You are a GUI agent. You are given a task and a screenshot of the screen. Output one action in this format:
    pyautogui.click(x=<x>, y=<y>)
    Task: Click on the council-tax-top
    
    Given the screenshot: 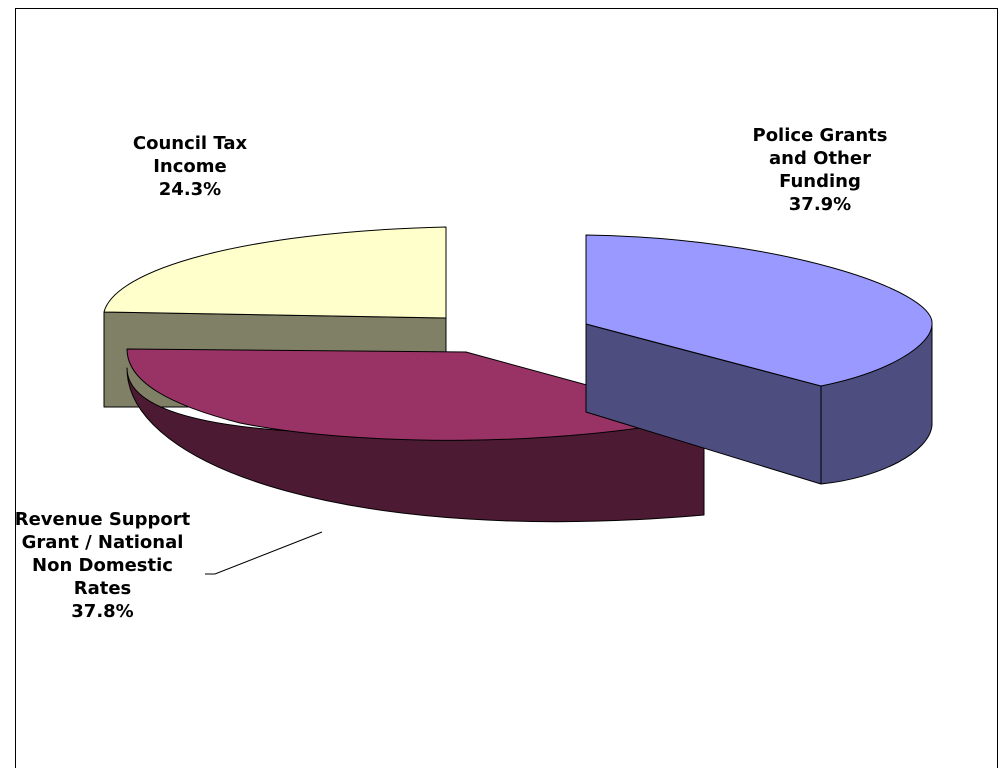 What is the action you would take?
    pyautogui.click(x=275, y=272)
    